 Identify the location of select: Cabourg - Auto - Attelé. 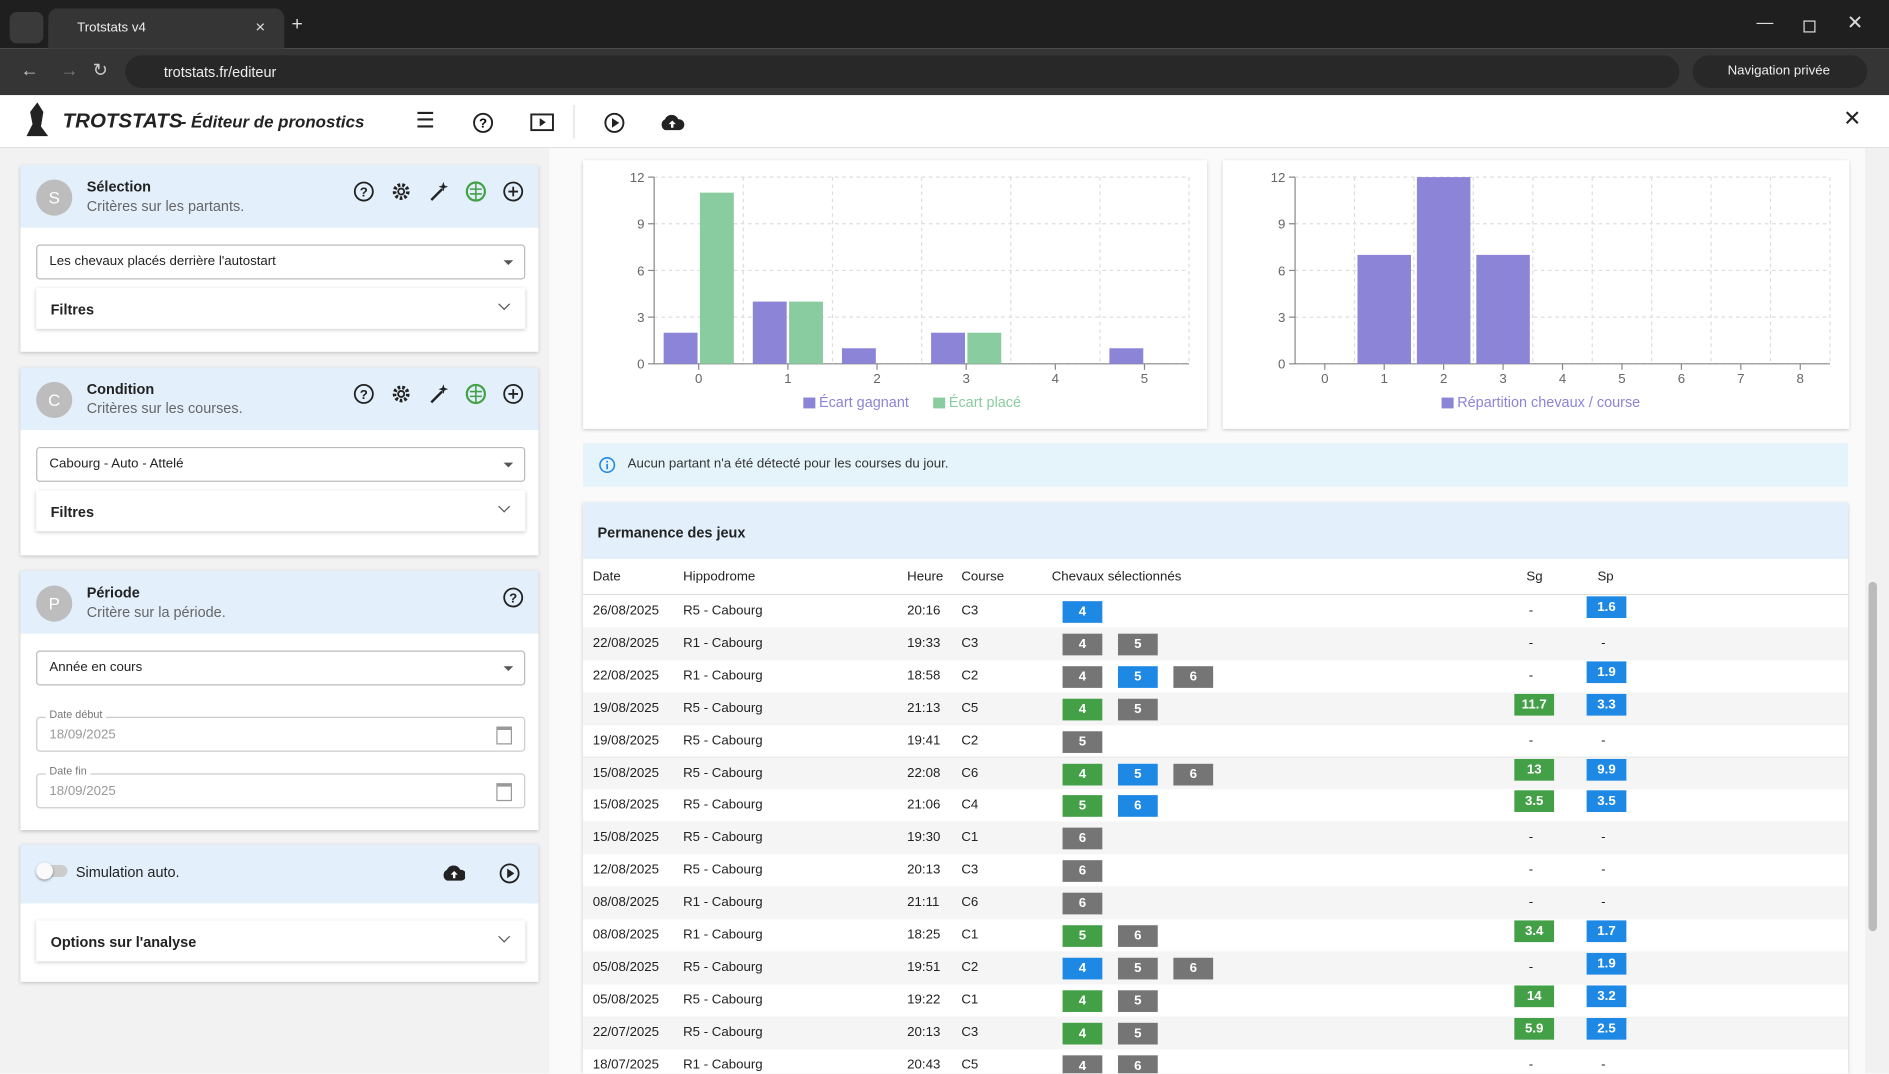
(281, 464).